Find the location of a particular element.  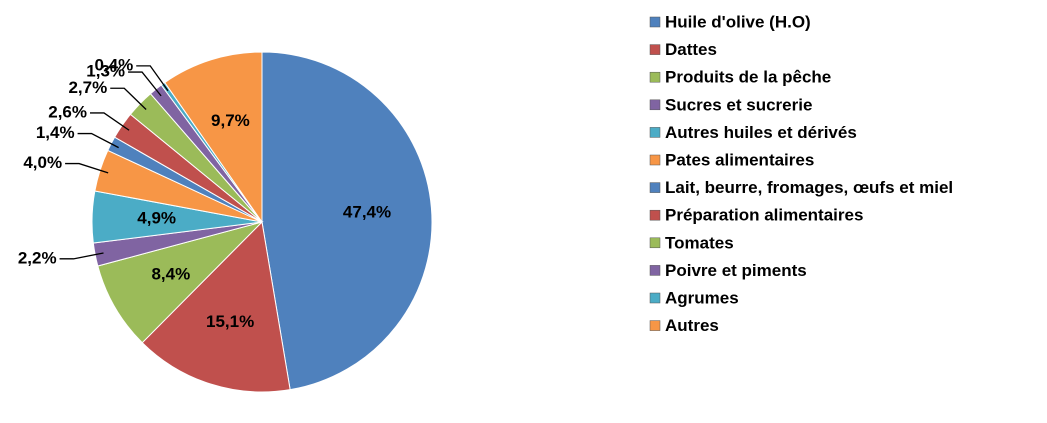

legend-label: Agrumes is located at coordinates (702, 297).